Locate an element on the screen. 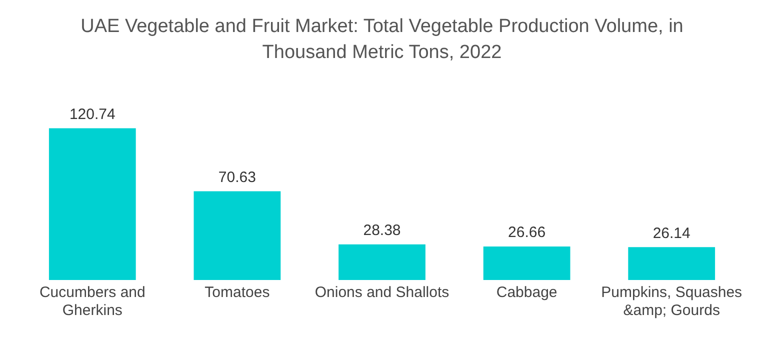  data-label: 26.66 is located at coordinates (527, 233).